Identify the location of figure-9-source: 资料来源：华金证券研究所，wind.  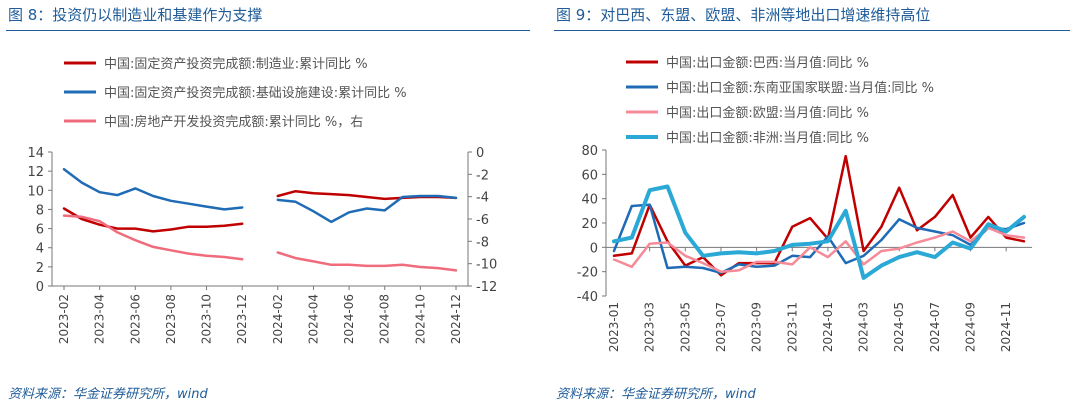
(656, 394).